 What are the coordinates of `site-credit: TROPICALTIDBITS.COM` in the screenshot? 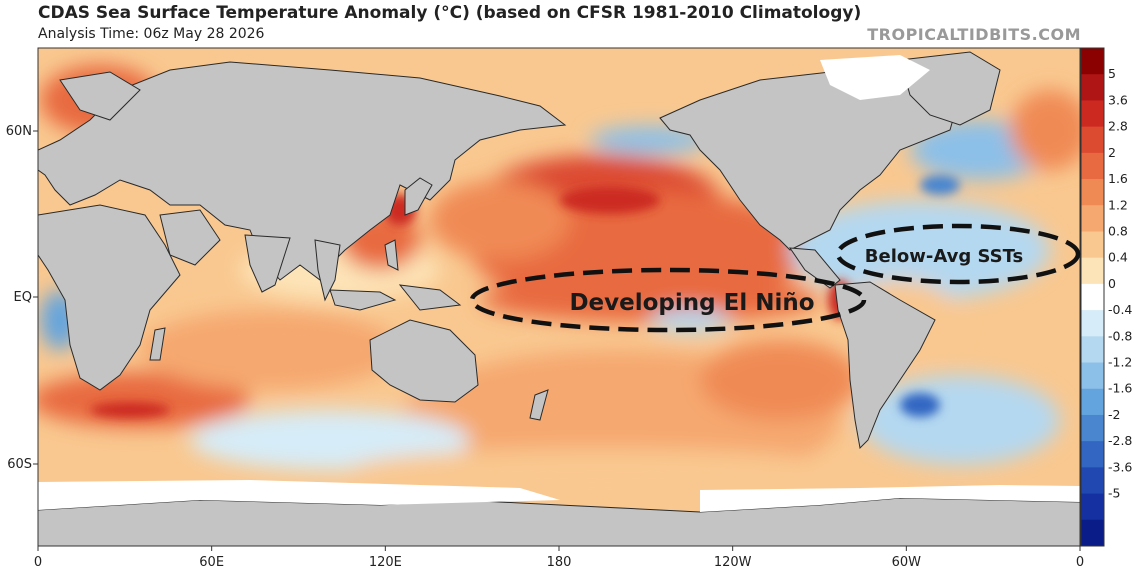 It's located at (974, 34).